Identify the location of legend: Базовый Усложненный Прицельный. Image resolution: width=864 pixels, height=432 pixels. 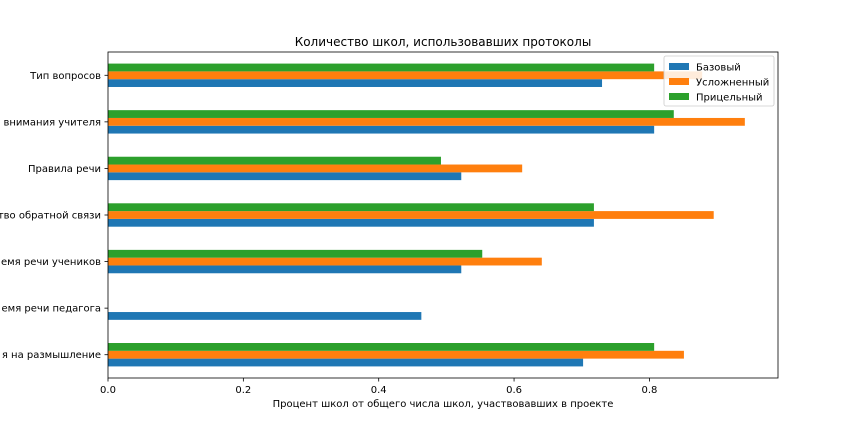
(719, 81).